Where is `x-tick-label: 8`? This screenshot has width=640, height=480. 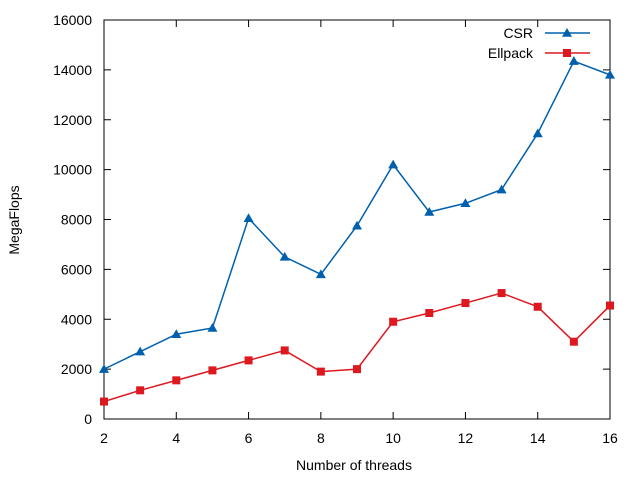 x-tick-label: 8 is located at coordinates (321, 438).